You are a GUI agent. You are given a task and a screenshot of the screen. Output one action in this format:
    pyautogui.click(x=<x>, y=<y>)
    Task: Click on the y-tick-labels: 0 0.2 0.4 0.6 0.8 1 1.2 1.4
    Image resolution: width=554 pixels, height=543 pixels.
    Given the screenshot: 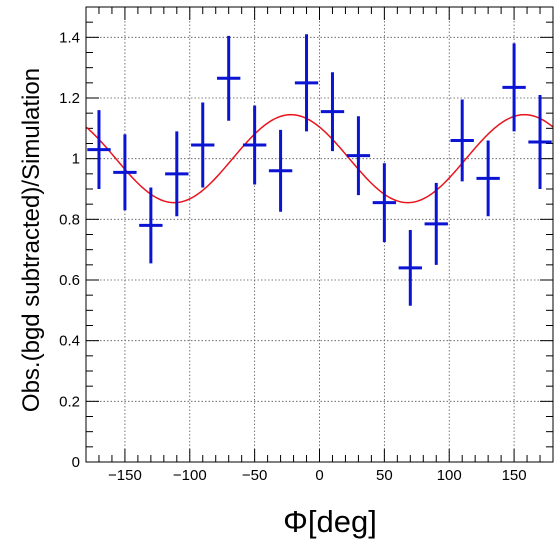 What is the action you would take?
    pyautogui.click(x=69, y=250)
    